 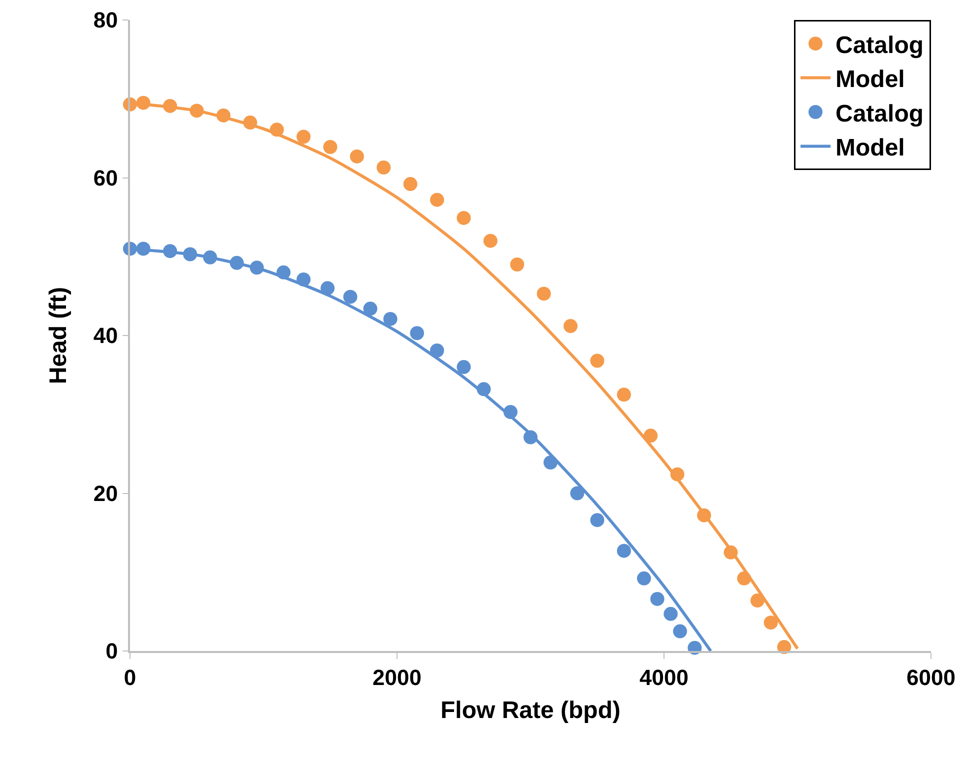 I want to click on y-tick-label: 20, so click(x=105, y=493).